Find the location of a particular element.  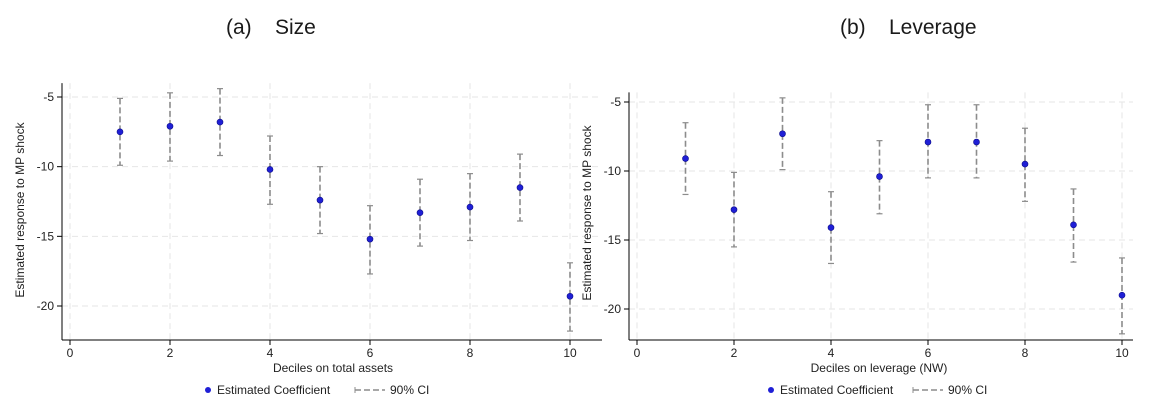

x-axis-label: Deciles on leverage (NW) is located at coordinates (879, 368).